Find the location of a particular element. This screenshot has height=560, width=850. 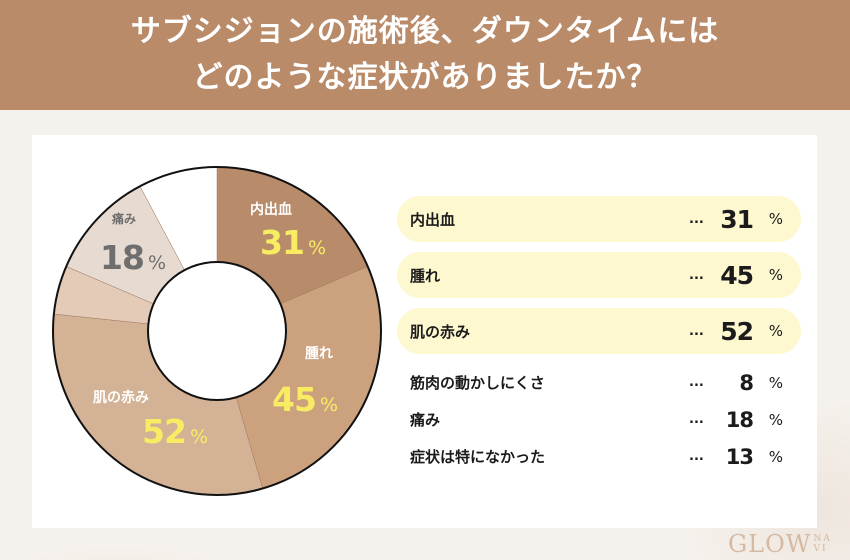

donut-hole is located at coordinates (217, 331).